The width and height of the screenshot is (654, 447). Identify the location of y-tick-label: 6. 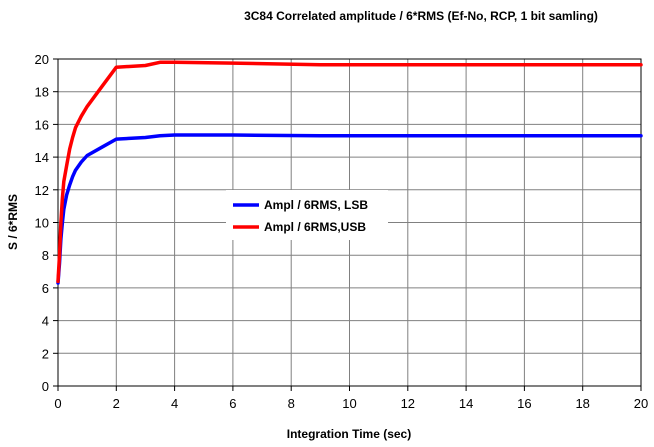
(45, 288).